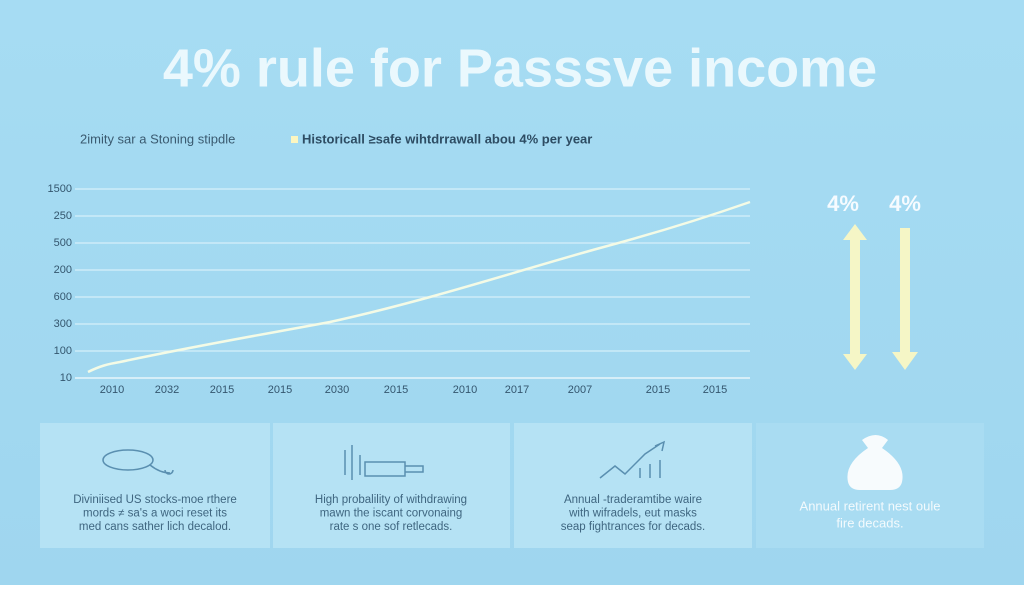 This screenshot has height=590, width=1024. What do you see at coordinates (155, 500) in the screenshot?
I see `card-text: Diviniised US stocks-moe rthere` at bounding box center [155, 500].